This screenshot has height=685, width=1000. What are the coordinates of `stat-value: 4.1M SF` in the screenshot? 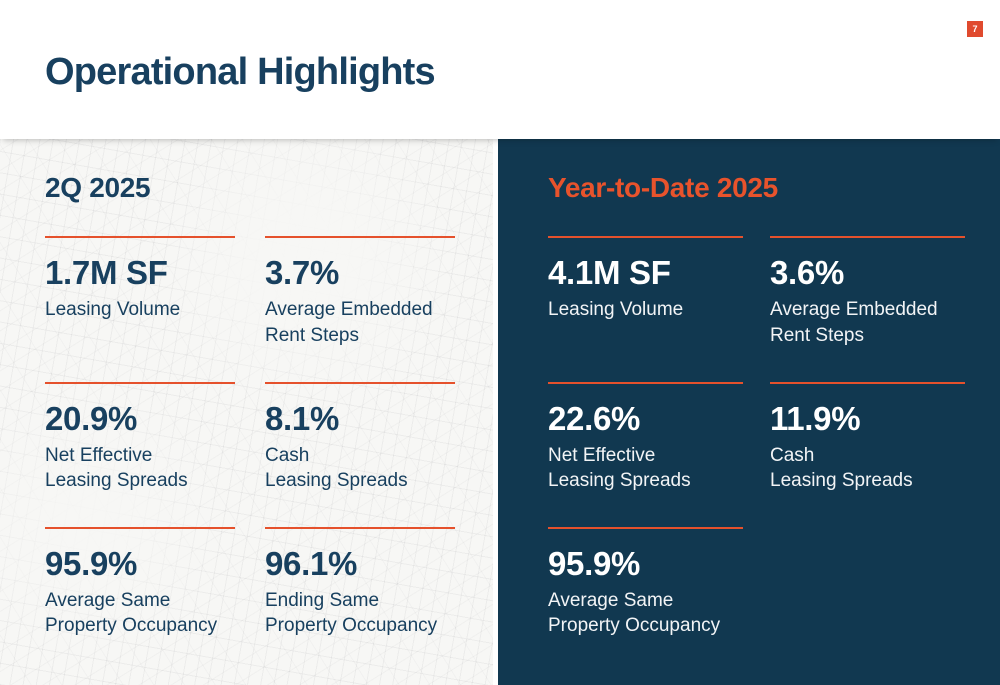 It's located at (609, 273).